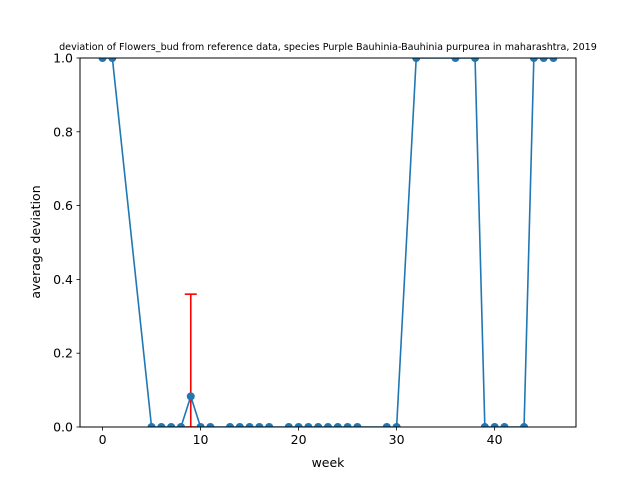 This screenshot has width=640, height=480. Describe the element at coordinates (63, 427) in the screenshot. I see `y-tick-label: 0.0` at that location.